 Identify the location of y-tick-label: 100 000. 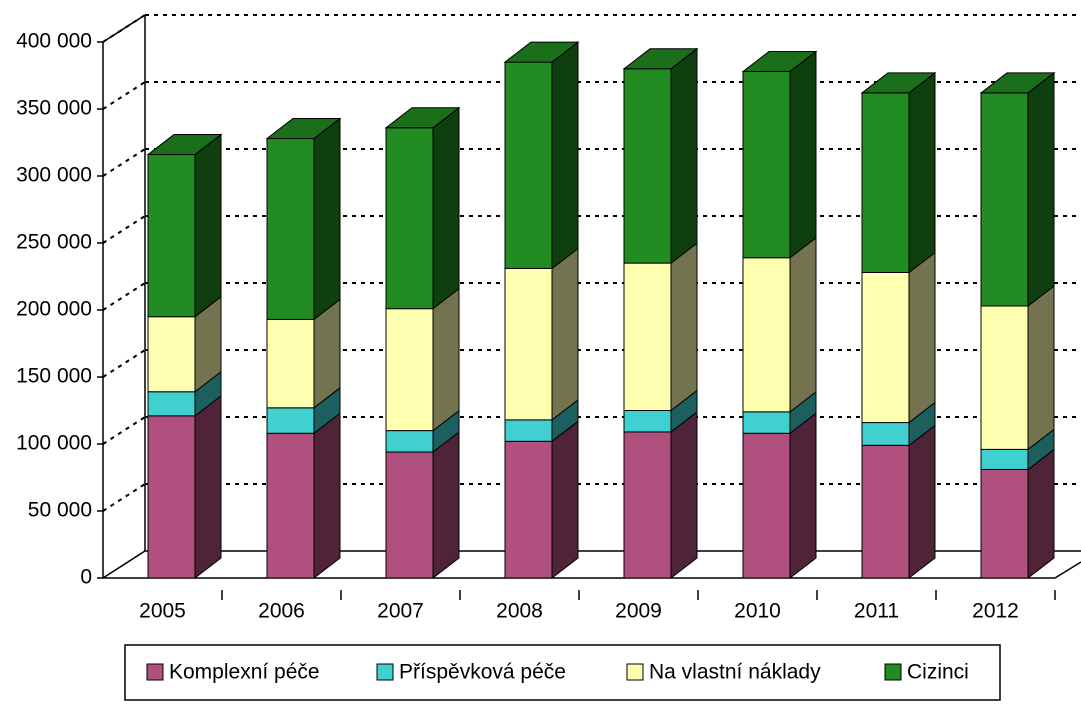
(54, 443).